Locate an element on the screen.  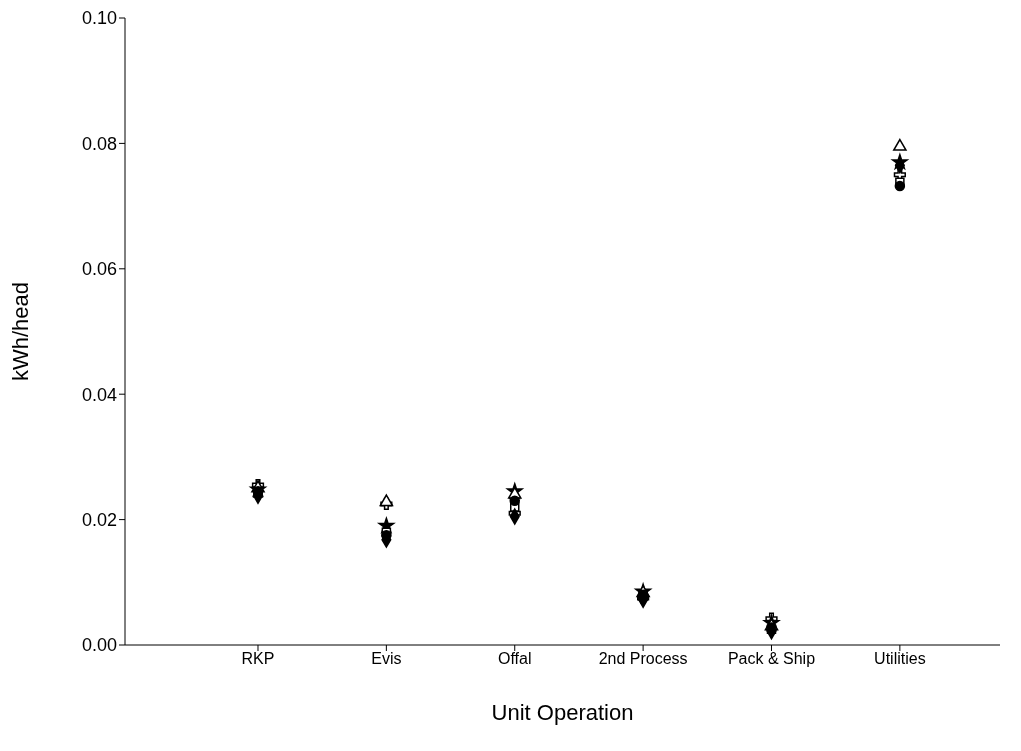
x-axis-title: Unit Operation is located at coordinates (562, 712).